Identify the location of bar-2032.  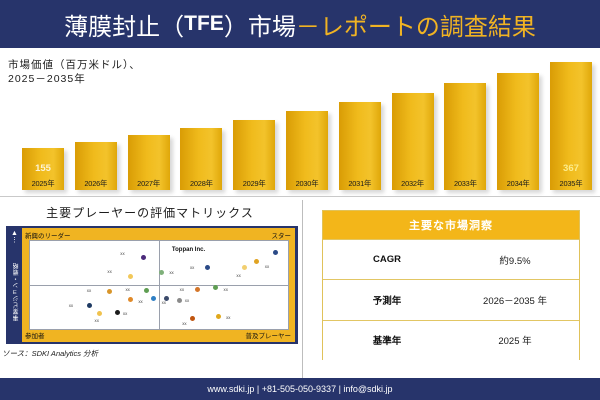
(412, 141).